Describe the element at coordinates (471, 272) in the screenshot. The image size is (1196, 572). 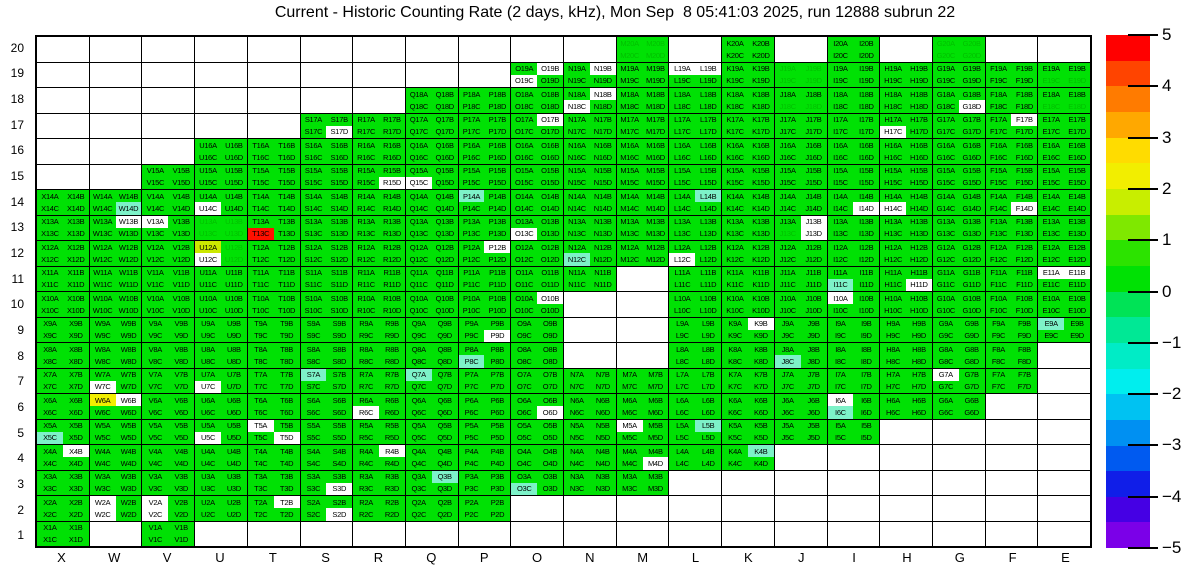
I see `grid-quadrant: P11A` at that location.